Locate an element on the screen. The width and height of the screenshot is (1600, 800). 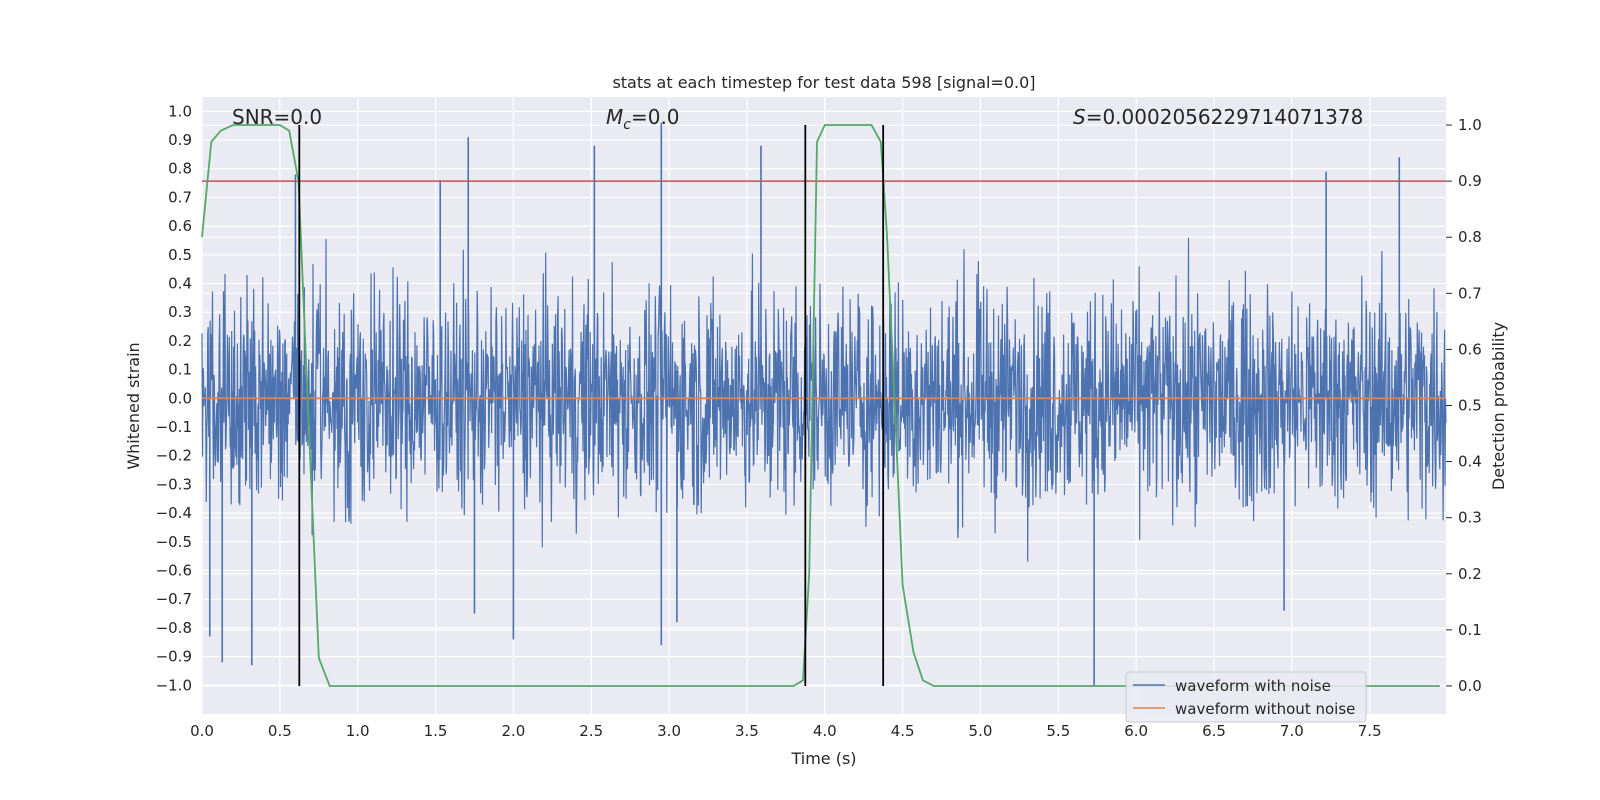
left-y-tick-label: 0.9 is located at coordinates (180, 140).